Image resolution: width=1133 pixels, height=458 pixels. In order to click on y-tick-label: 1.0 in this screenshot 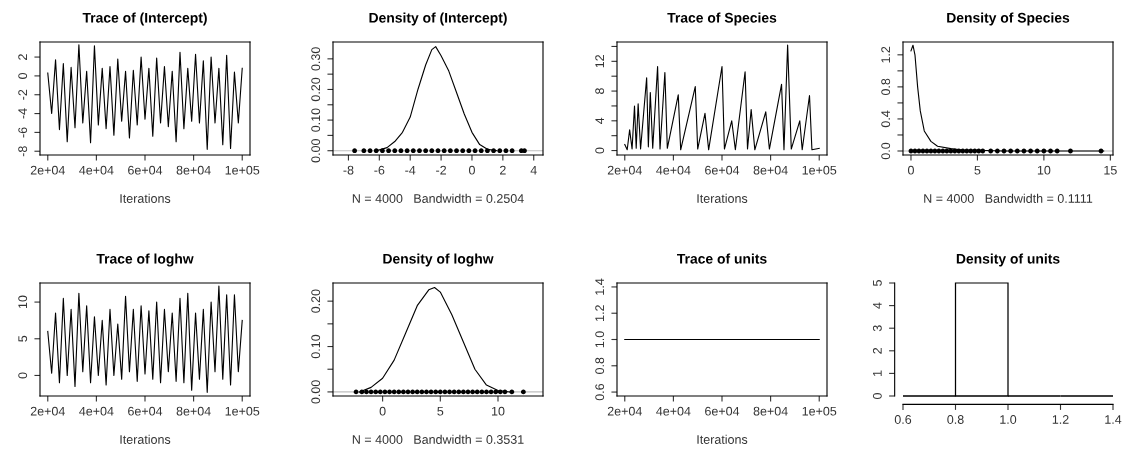, I will do `click(600, 339)`.